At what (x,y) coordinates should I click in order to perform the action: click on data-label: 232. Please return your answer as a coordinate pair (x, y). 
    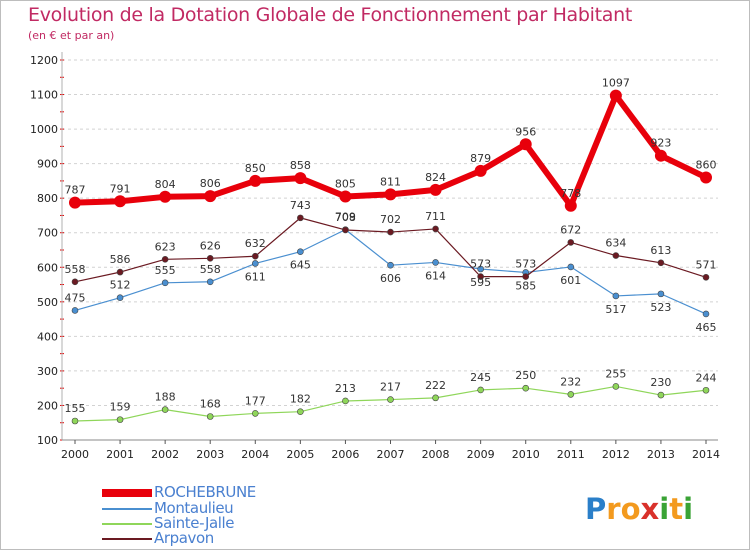
    Looking at the image, I should click on (570, 381).